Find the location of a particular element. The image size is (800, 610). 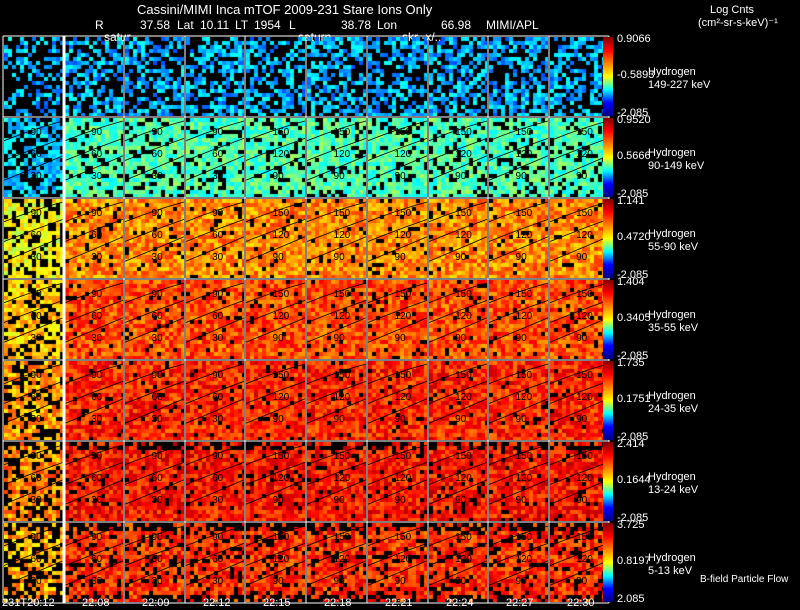

panel-r2-c7 is located at coordinates (458, 238).